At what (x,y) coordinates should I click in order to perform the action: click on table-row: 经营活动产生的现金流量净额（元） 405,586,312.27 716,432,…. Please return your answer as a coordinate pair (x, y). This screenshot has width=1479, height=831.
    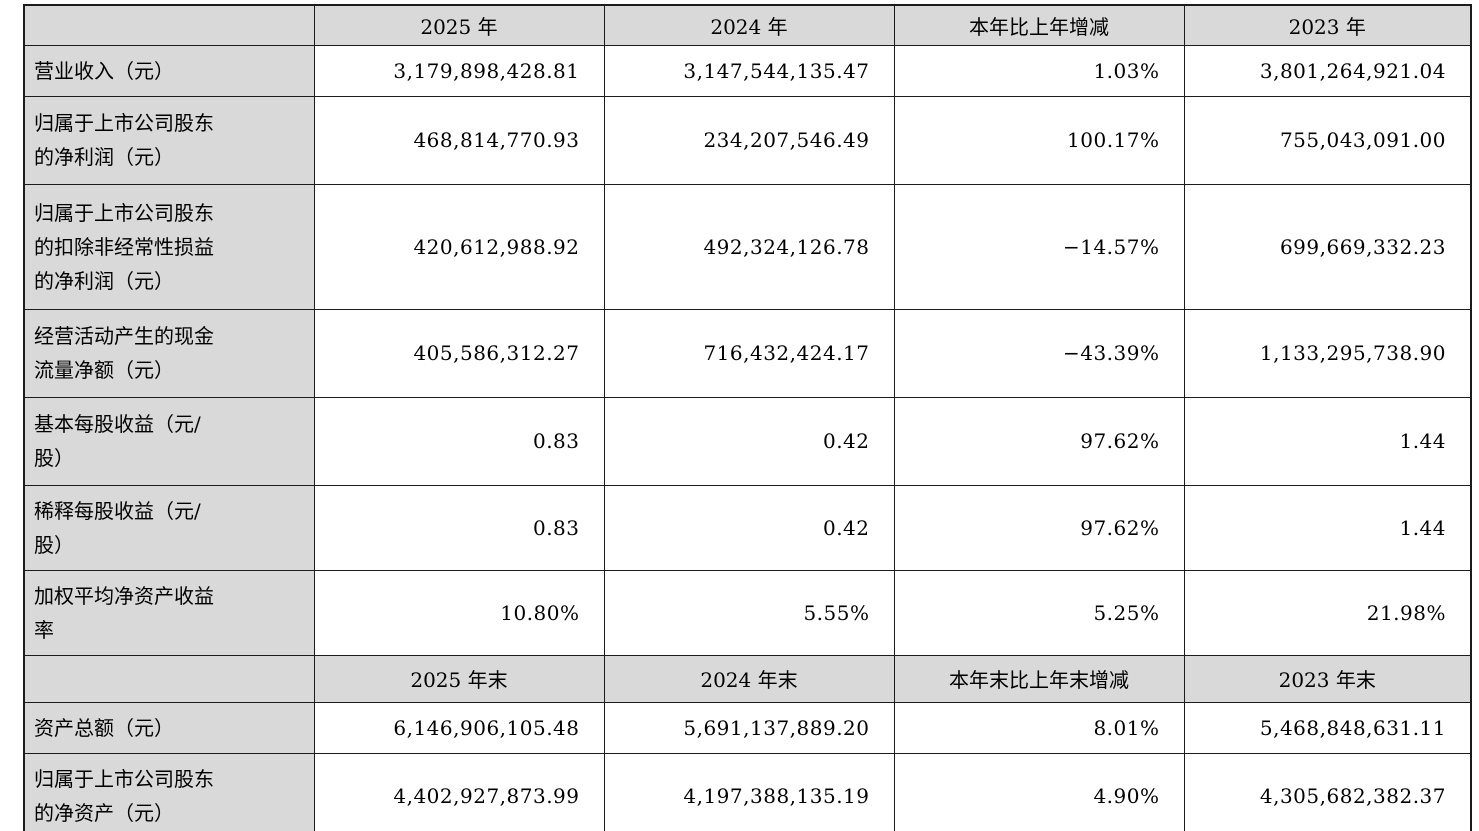
    Looking at the image, I should click on (747, 353).